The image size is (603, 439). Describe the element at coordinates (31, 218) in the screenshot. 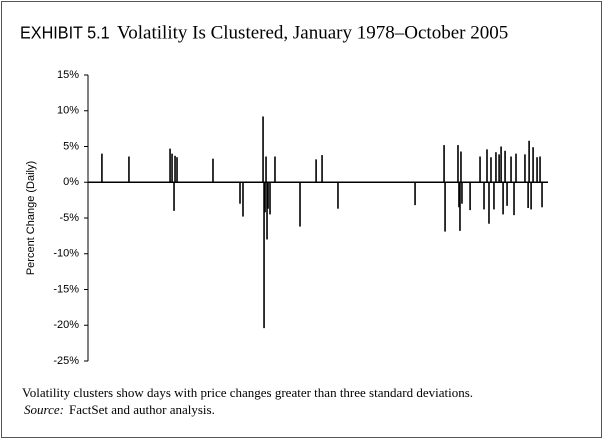

I see `y-axis-label: Percent Change (Daily)` at that location.